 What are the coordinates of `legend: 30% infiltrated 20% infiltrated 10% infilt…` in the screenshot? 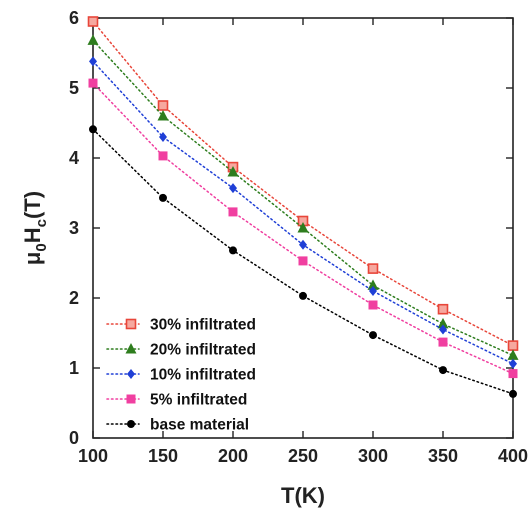 It's located at (181, 375).